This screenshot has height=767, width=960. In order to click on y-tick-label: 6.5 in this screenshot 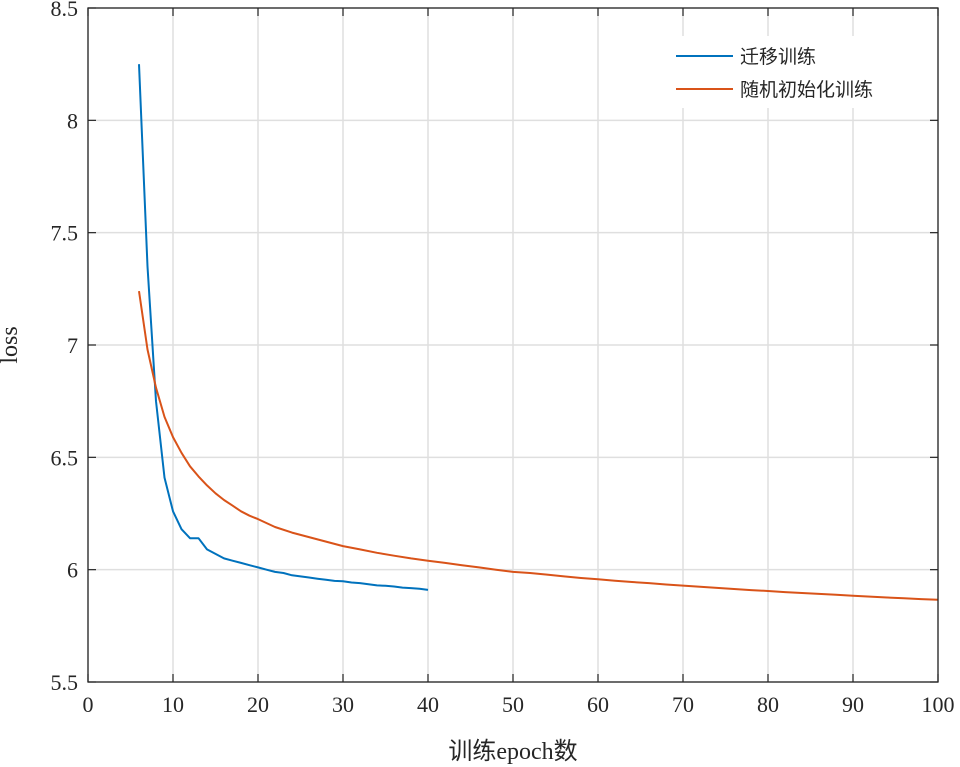, I will do `click(65, 457)`.